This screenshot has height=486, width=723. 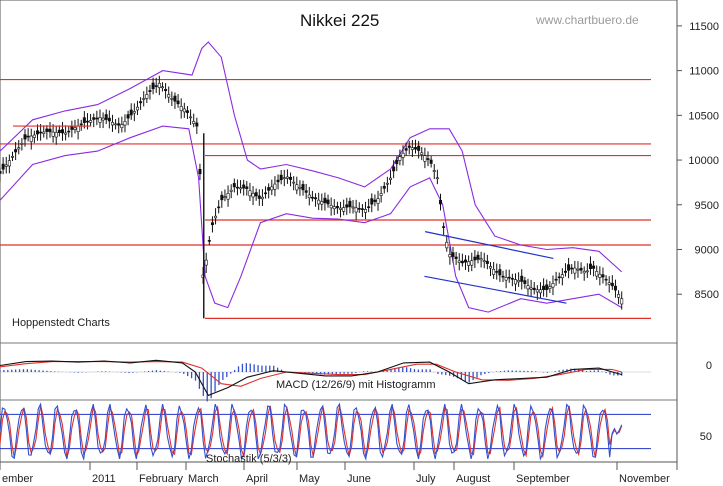 I want to click on price-tick-label: 11500, so click(x=704, y=27).